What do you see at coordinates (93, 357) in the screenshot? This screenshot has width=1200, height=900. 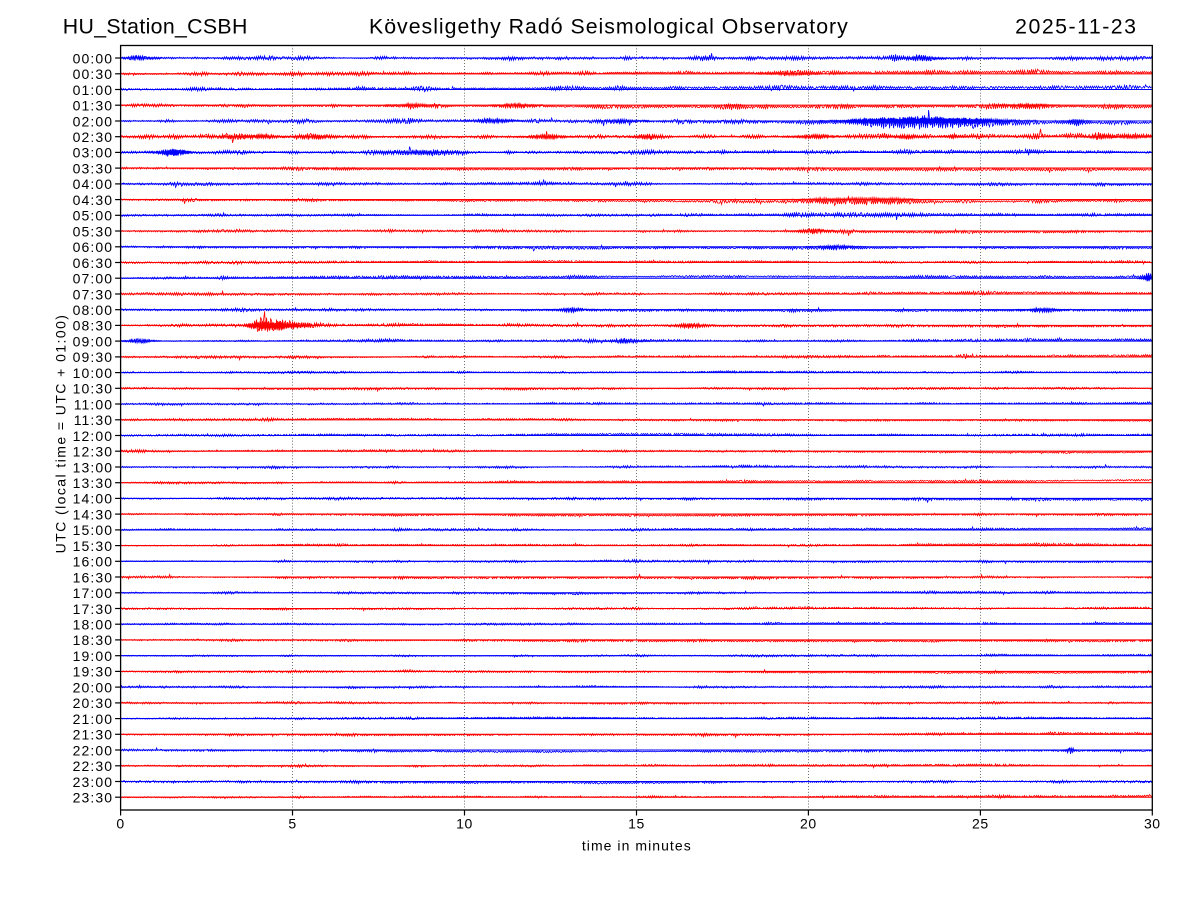 I see `svg-text: 09:30` at bounding box center [93, 357].